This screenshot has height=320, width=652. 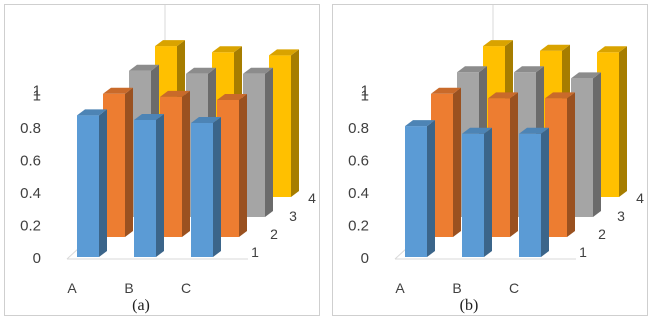 I want to click on chart-caption: (b), so click(x=469, y=305).